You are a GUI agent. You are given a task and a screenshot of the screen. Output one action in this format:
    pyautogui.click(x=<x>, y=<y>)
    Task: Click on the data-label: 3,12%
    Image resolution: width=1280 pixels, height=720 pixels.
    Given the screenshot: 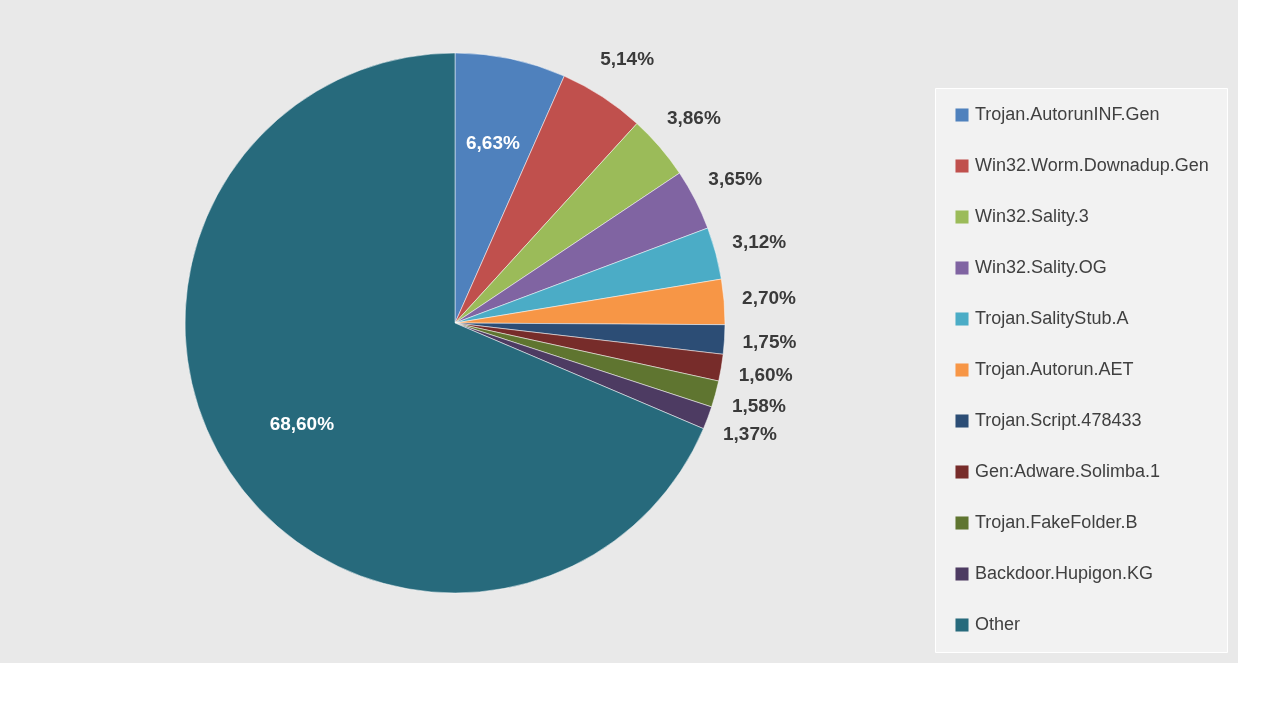 What is the action you would take?
    pyautogui.click(x=759, y=241)
    